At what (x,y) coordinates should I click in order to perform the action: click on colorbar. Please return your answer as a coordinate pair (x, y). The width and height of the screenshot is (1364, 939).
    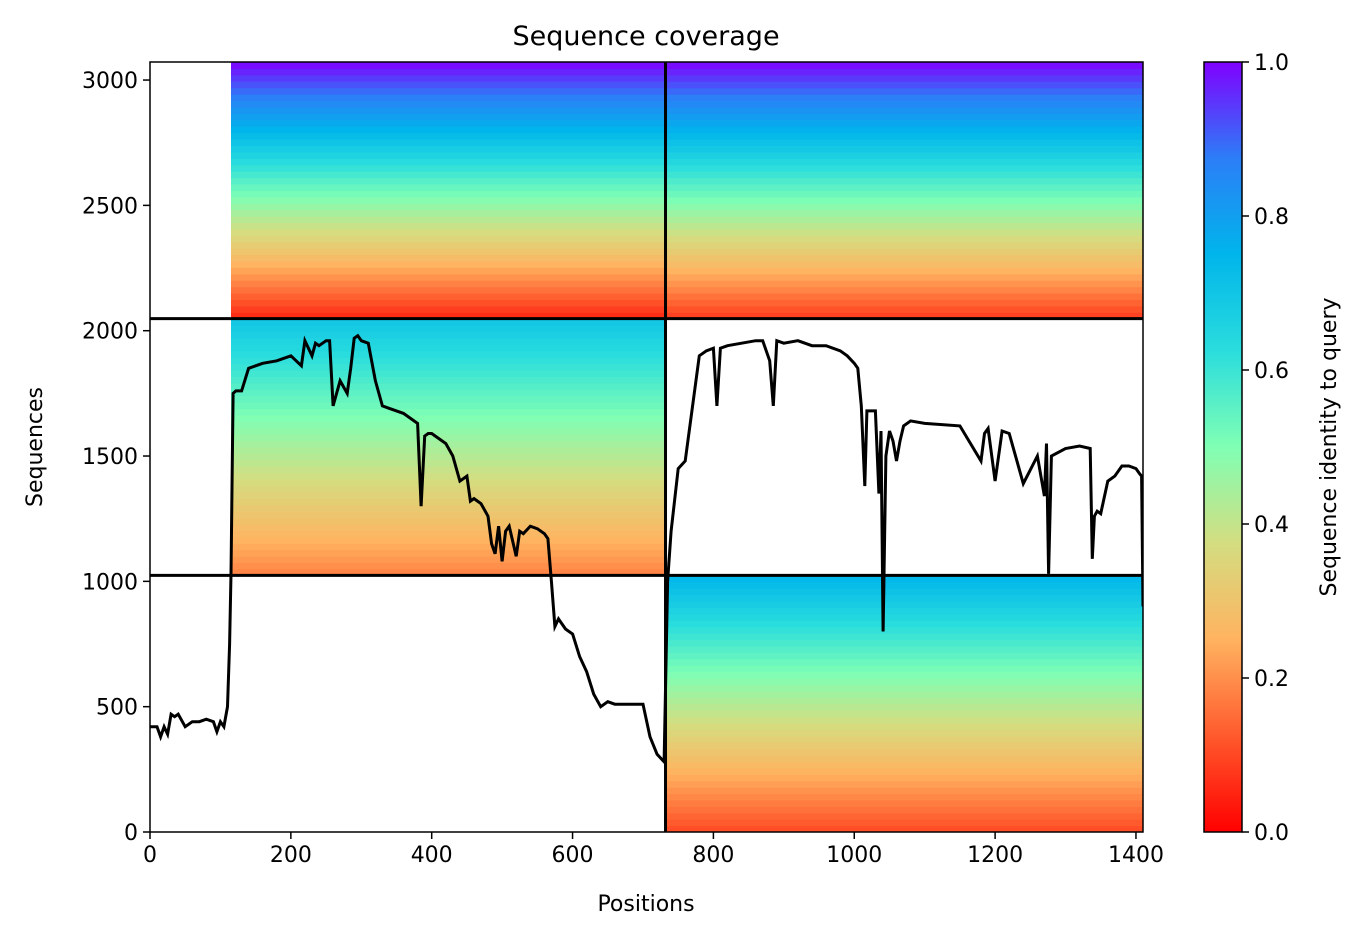
    Looking at the image, I should click on (1223, 447).